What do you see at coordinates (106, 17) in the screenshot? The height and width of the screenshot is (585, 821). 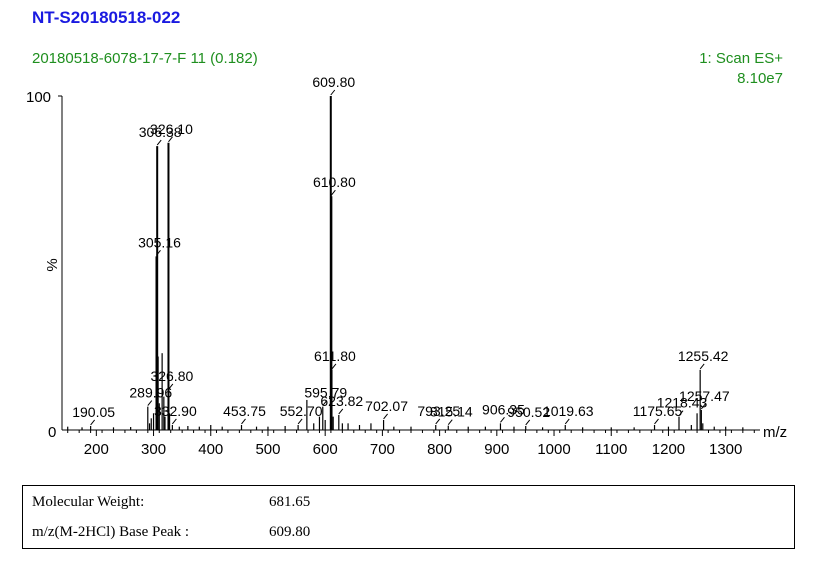 I see `sample-title: NT-S20180518-022` at bounding box center [106, 17].